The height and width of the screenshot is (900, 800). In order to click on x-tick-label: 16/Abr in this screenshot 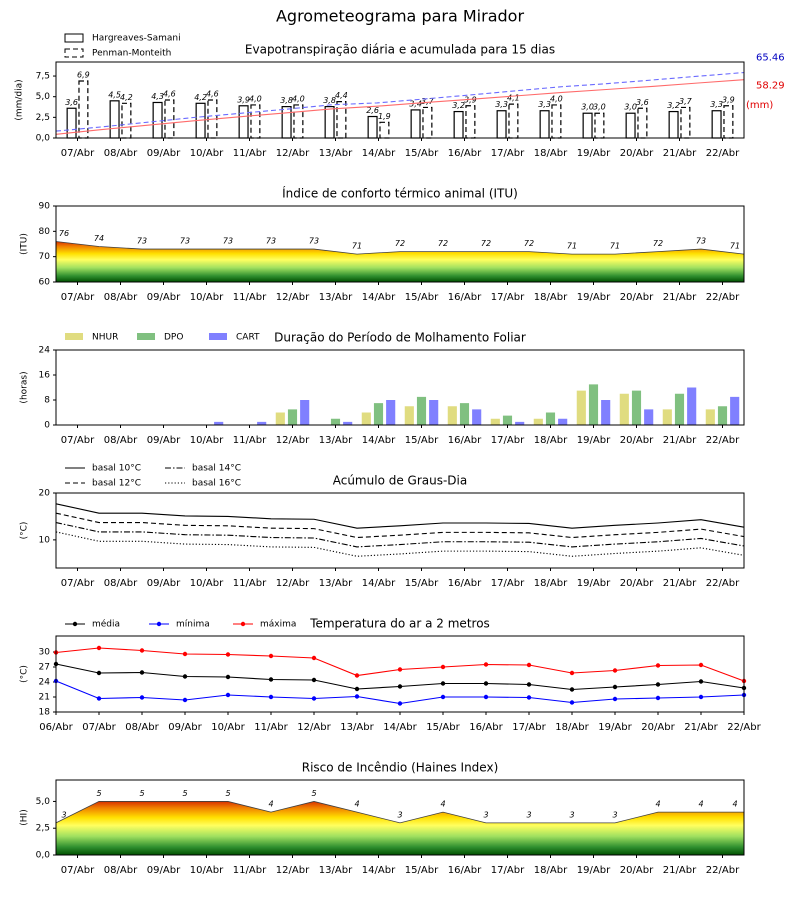, I will do `click(465, 153)`.